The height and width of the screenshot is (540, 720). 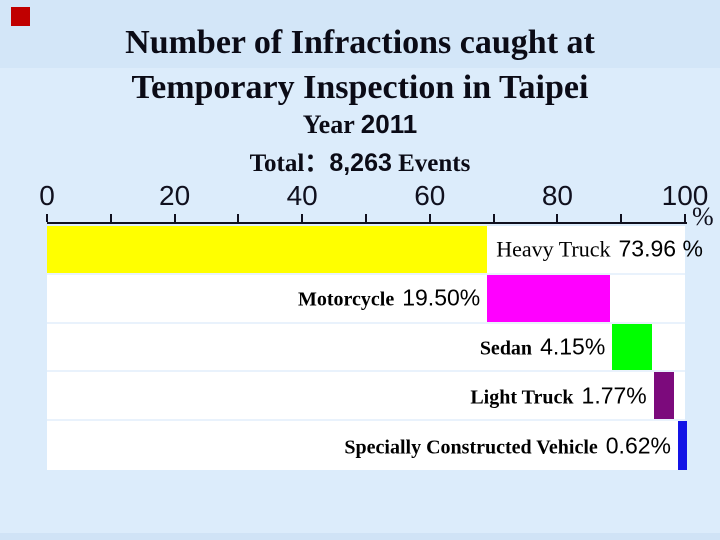 I want to click on x-tick-label: 20, so click(x=175, y=195).